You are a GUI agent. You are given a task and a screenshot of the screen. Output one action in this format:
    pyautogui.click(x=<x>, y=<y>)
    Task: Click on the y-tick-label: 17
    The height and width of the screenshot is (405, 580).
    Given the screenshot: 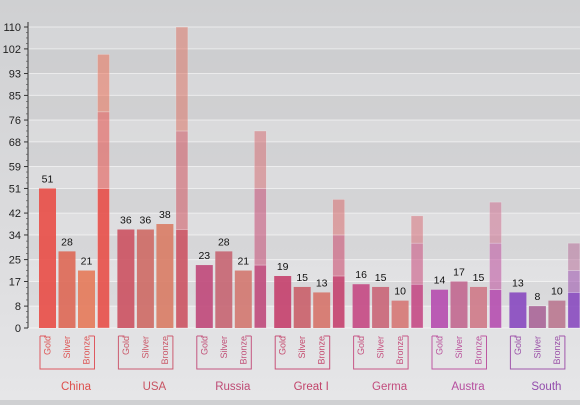 What is the action you would take?
    pyautogui.click(x=15, y=282)
    